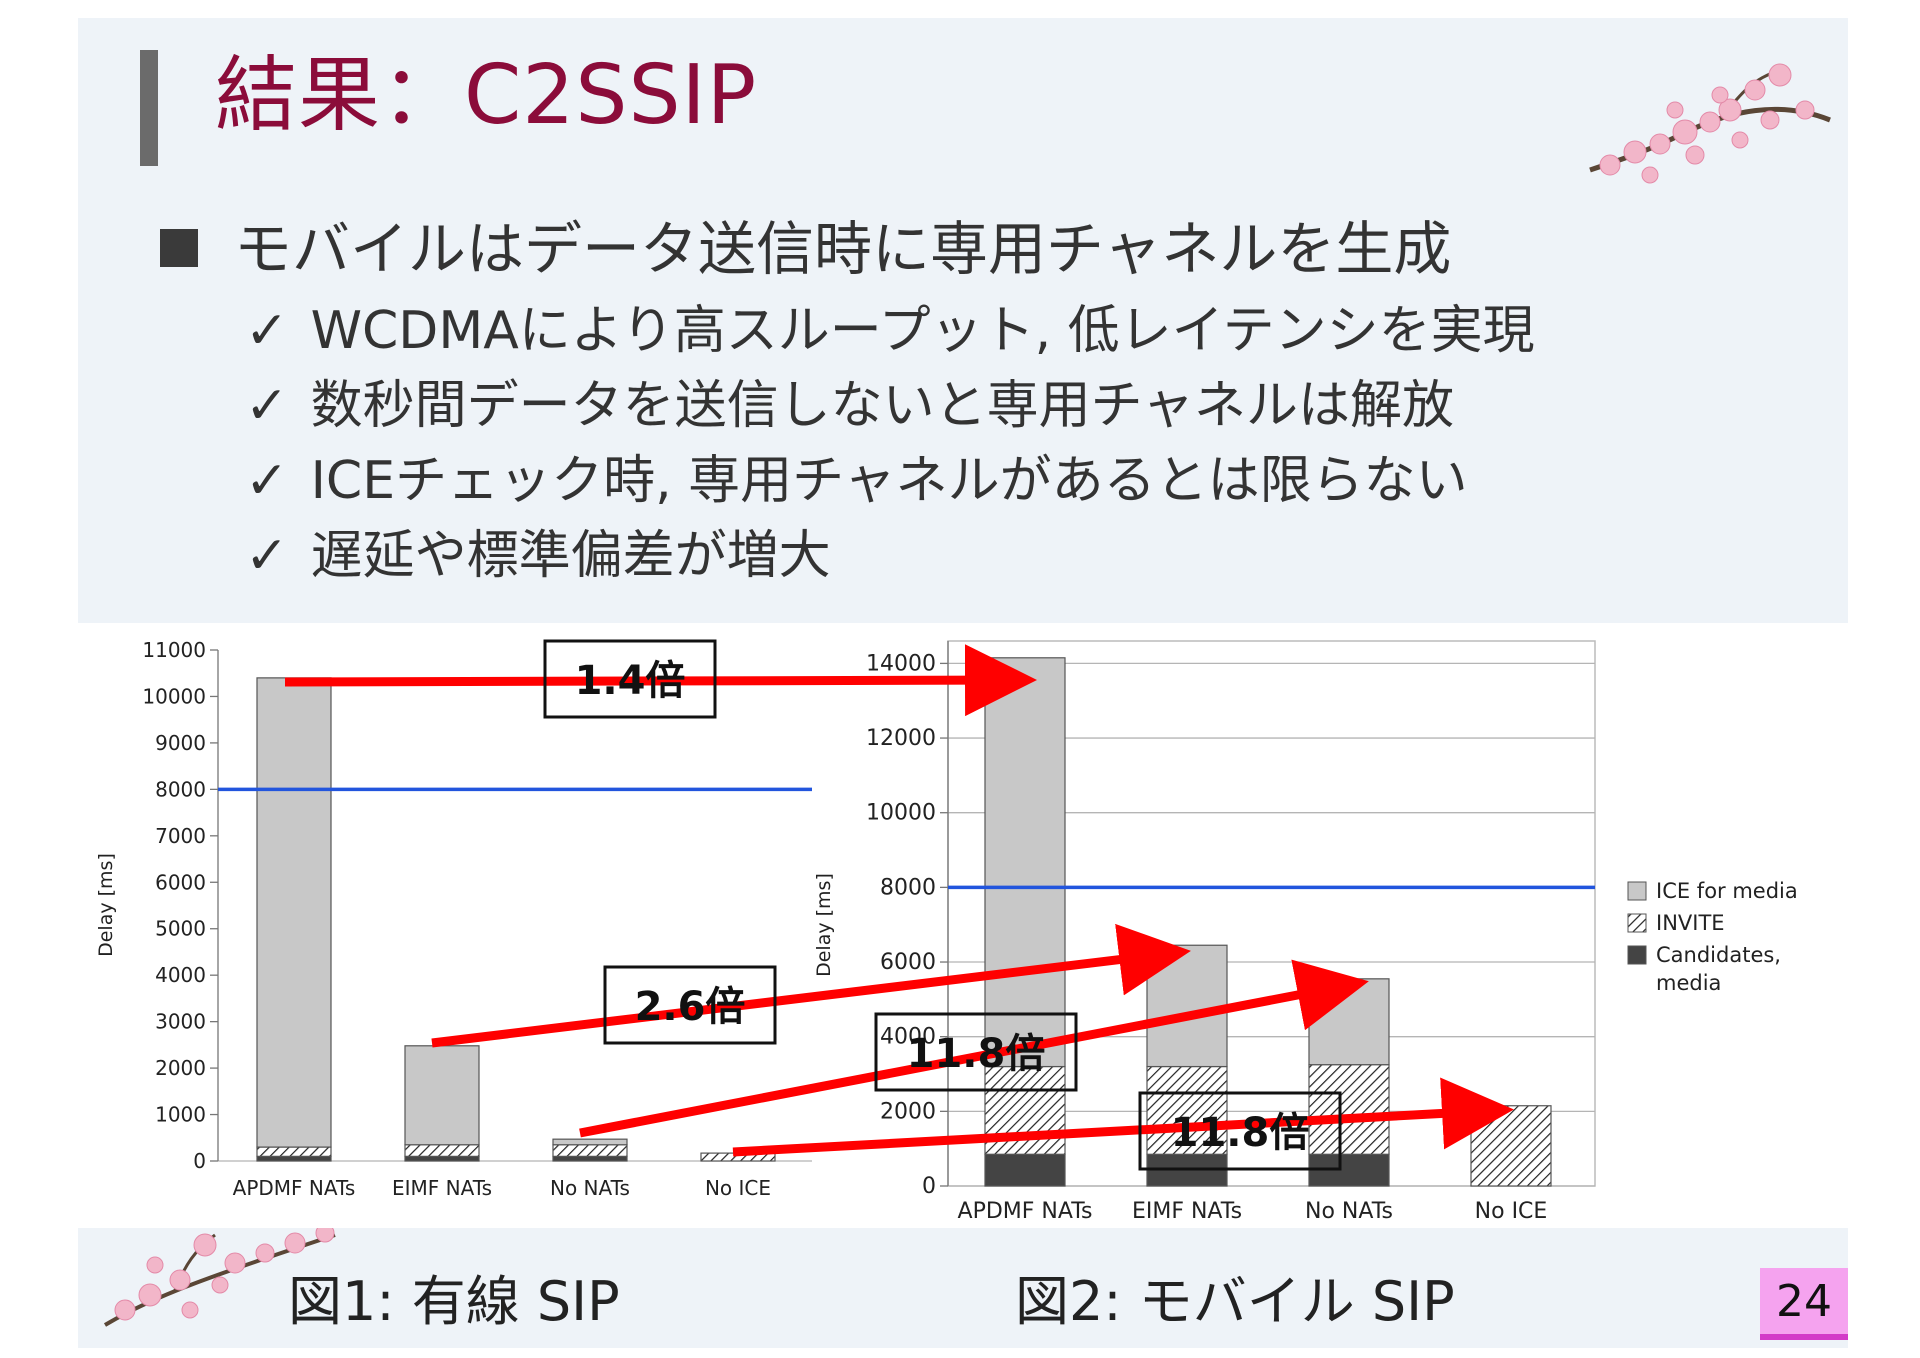  I want to click on sub-bullet-text: WCDMAにより高スループット, 低レイテンシを実現, so click(922, 331).